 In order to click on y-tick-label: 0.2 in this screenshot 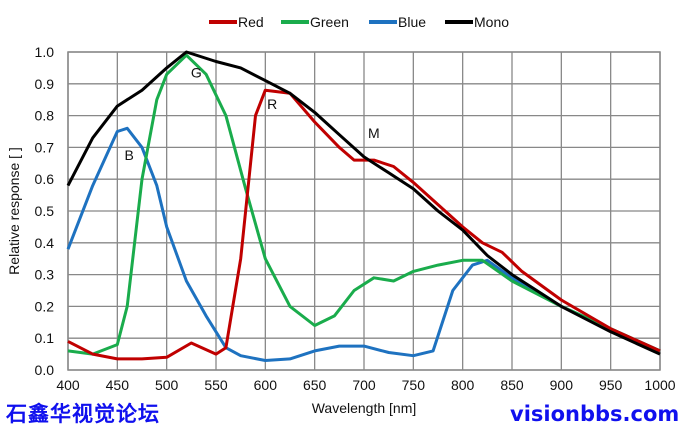, I will do `click(45, 306)`.